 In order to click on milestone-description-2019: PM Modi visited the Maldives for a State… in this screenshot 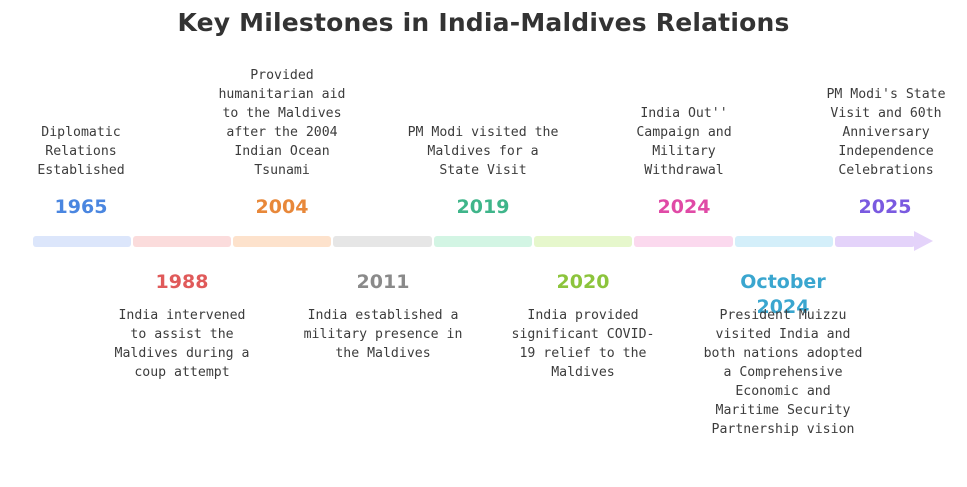, I will do `click(483, 151)`.